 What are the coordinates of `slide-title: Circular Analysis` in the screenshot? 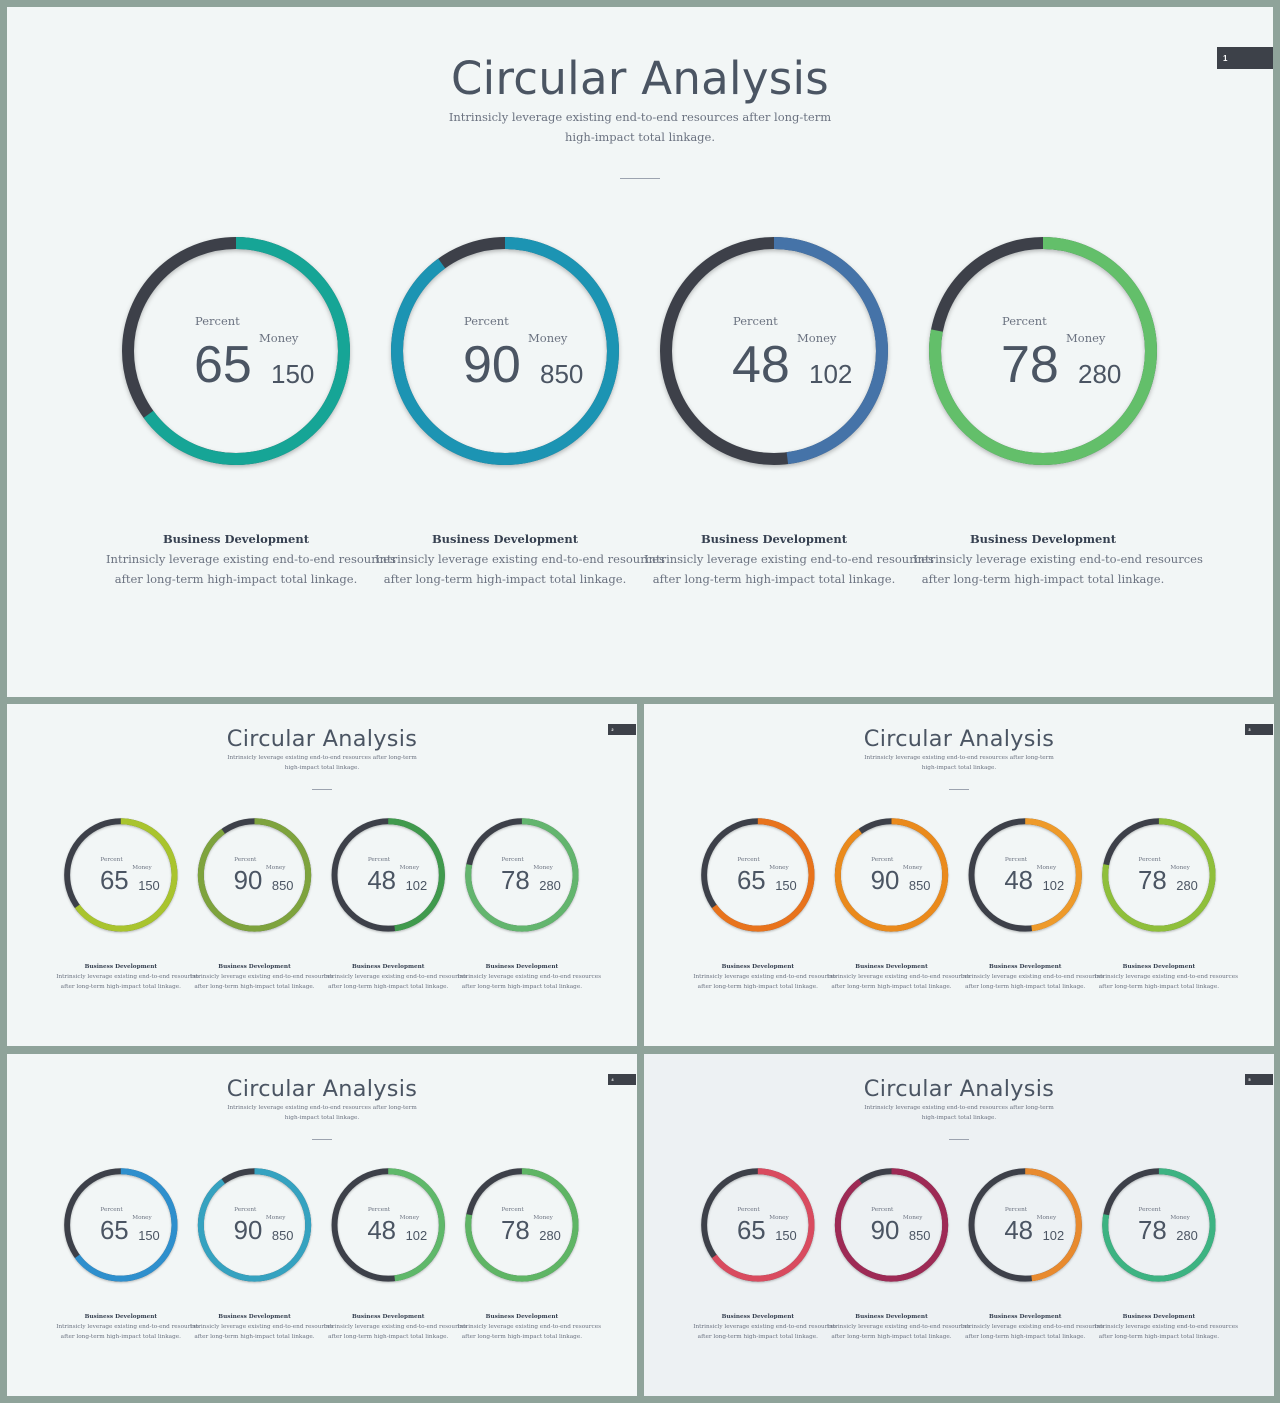 It's located at (640, 78).